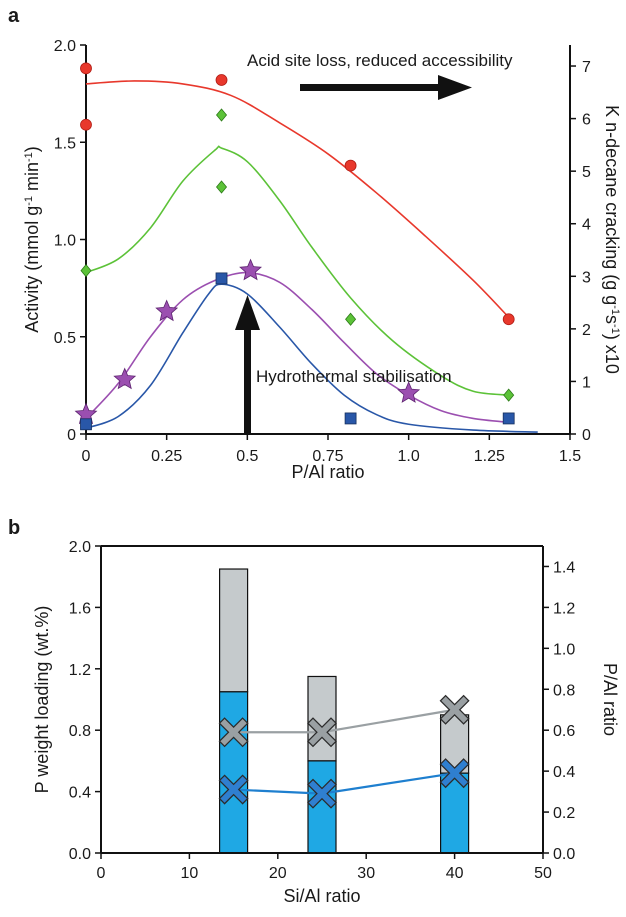 The image size is (626, 917). What do you see at coordinates (190, 873) in the screenshot?
I see `panel-b-xtick-label: 10` at bounding box center [190, 873].